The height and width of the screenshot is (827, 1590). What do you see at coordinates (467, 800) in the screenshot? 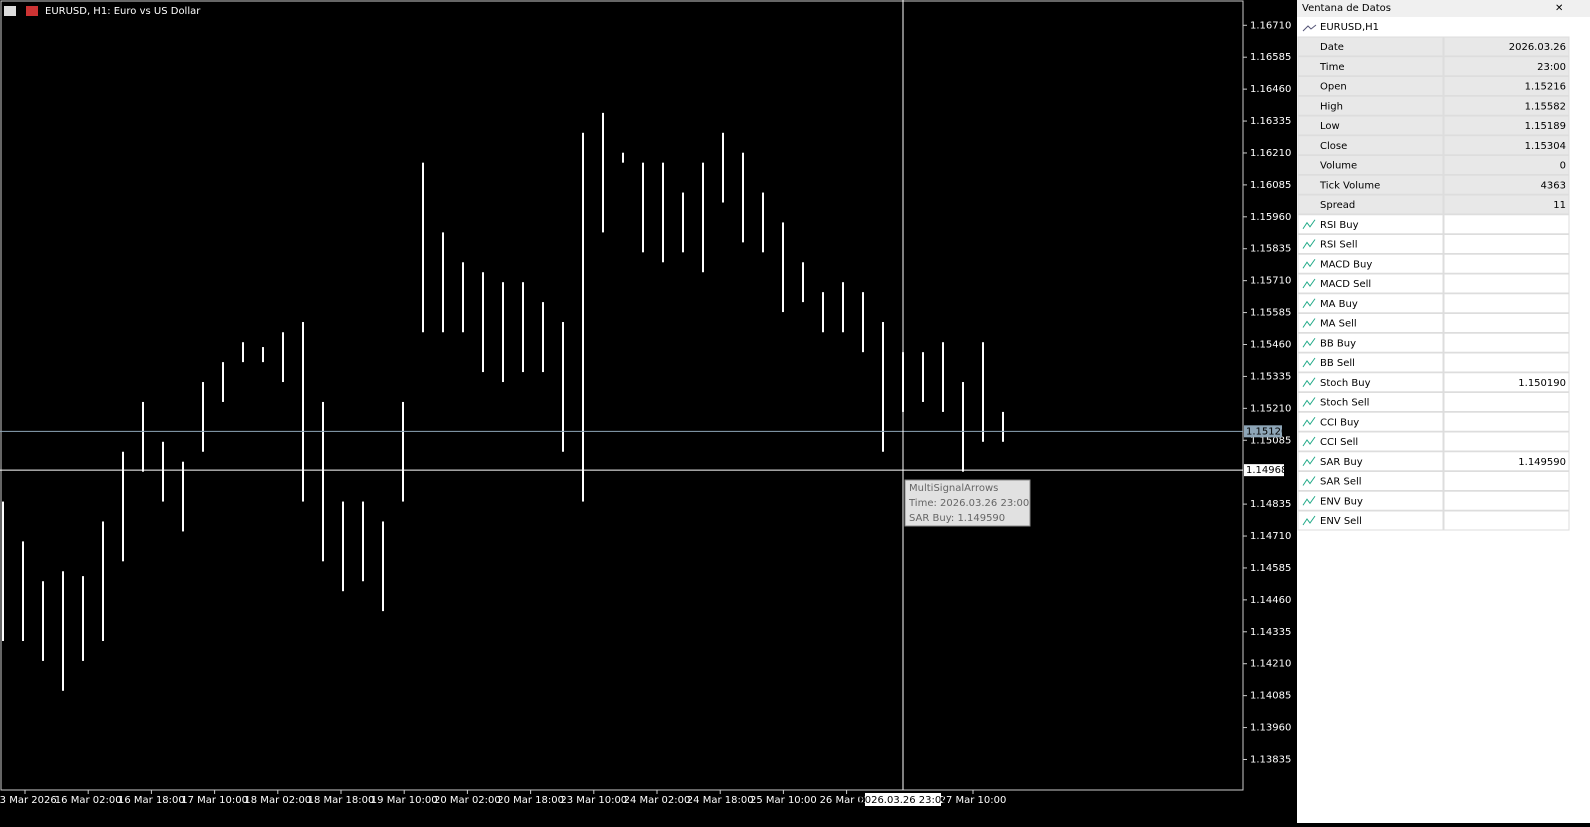
I see `x-tick-label: 20 Mar 02:00` at bounding box center [467, 800].